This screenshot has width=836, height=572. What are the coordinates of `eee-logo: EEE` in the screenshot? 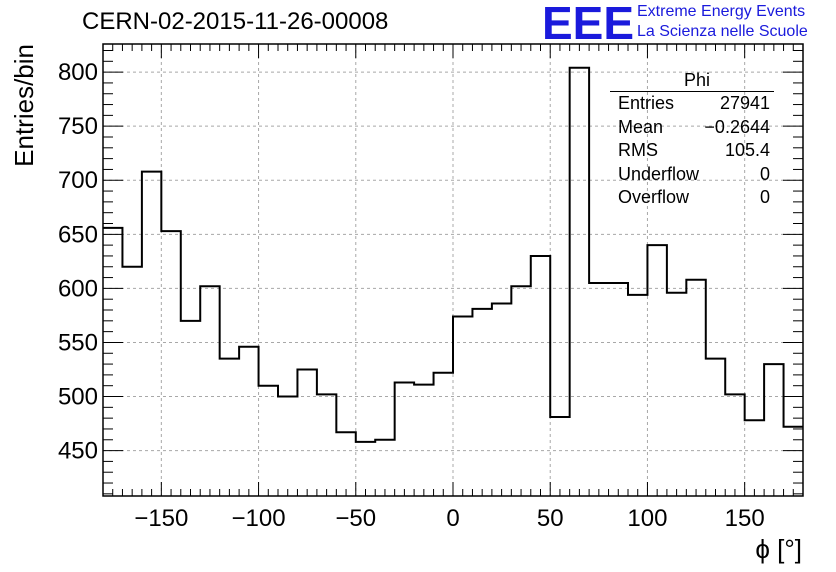 It's located at (588, 24).